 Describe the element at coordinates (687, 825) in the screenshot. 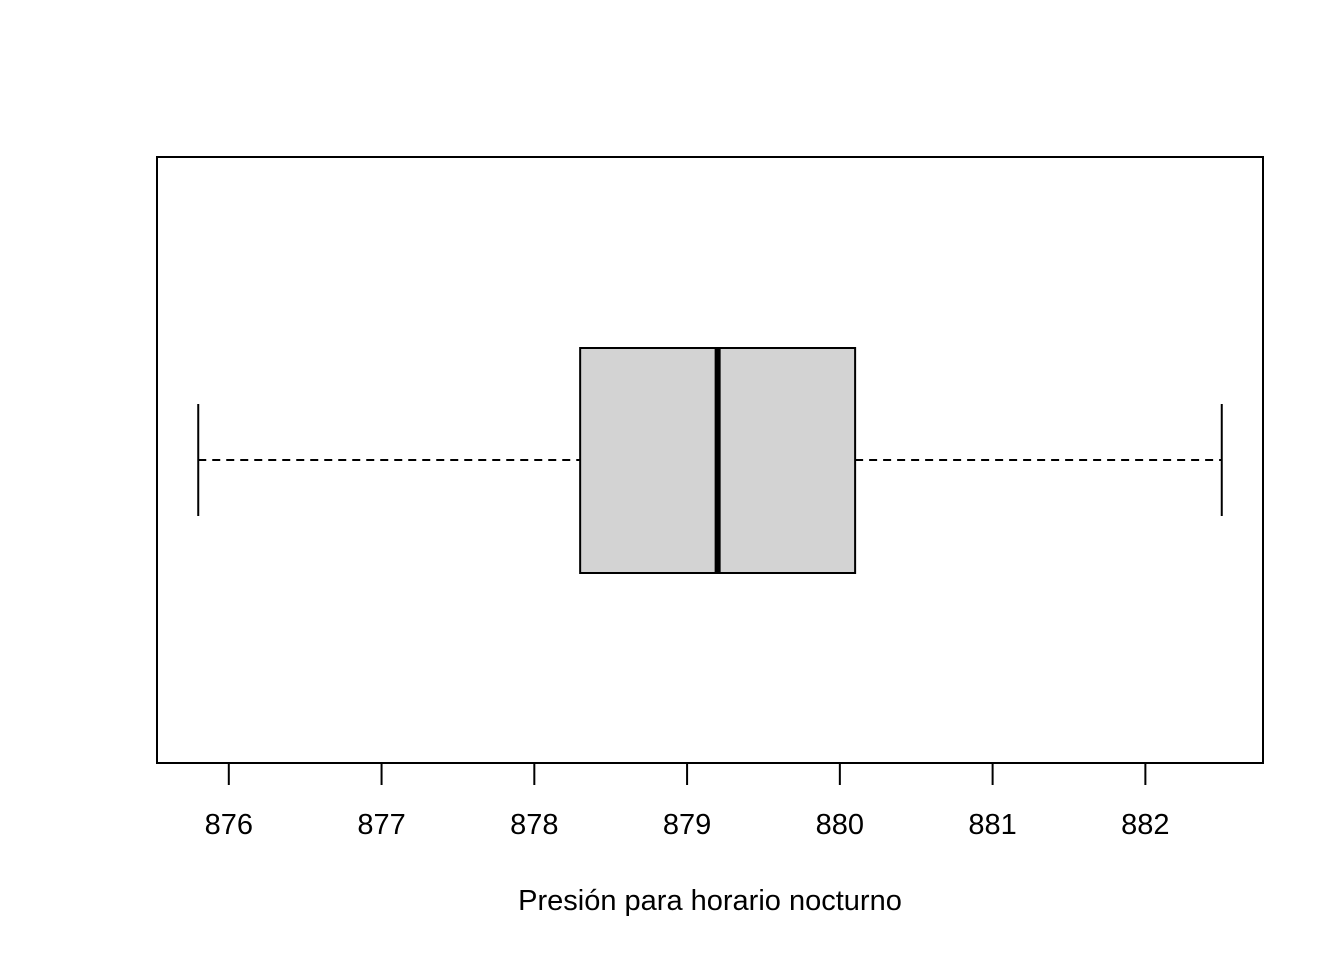

I see `x-tick-label-879: 879` at that location.